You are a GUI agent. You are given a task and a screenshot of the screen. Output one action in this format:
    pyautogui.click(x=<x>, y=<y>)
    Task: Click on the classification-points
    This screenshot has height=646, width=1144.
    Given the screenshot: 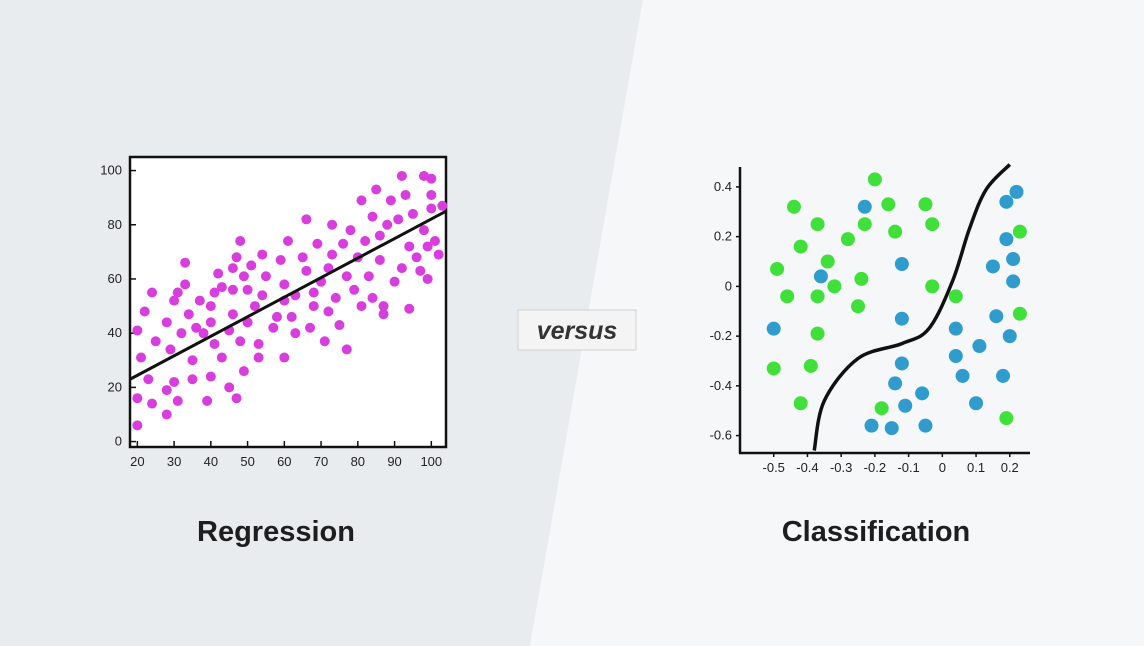 What is the action you would take?
    pyautogui.click(x=896, y=304)
    